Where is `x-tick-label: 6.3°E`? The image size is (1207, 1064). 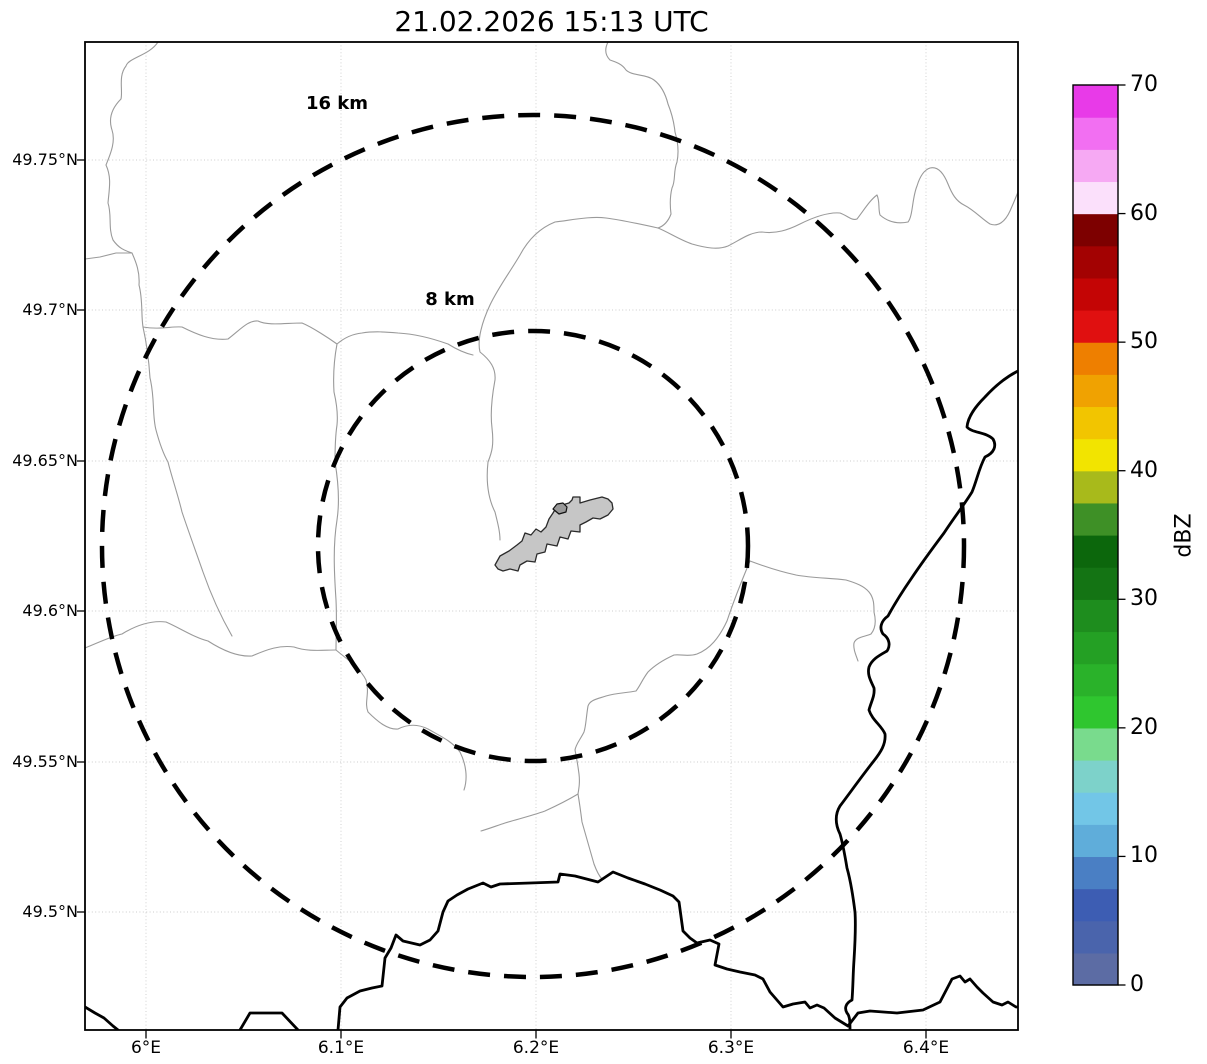
x-tick-label: 6.3°E is located at coordinates (731, 1048).